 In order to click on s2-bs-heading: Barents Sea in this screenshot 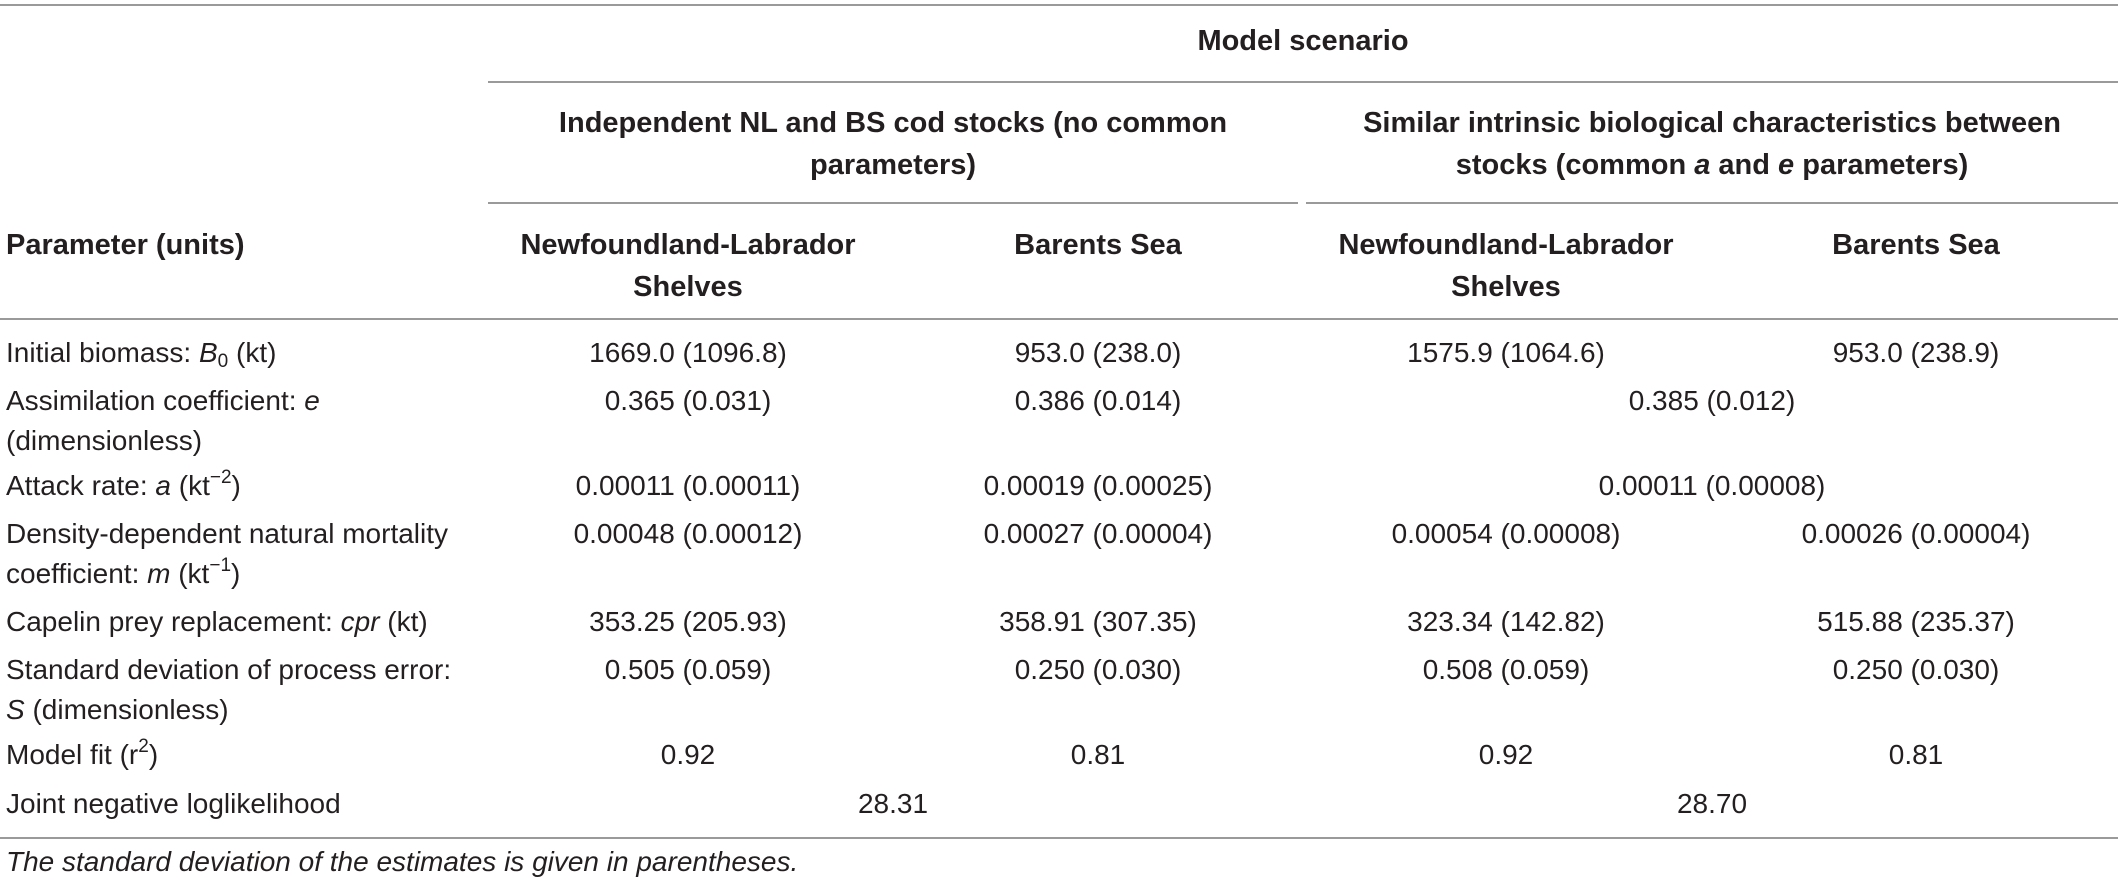, I will do `click(1916, 245)`.